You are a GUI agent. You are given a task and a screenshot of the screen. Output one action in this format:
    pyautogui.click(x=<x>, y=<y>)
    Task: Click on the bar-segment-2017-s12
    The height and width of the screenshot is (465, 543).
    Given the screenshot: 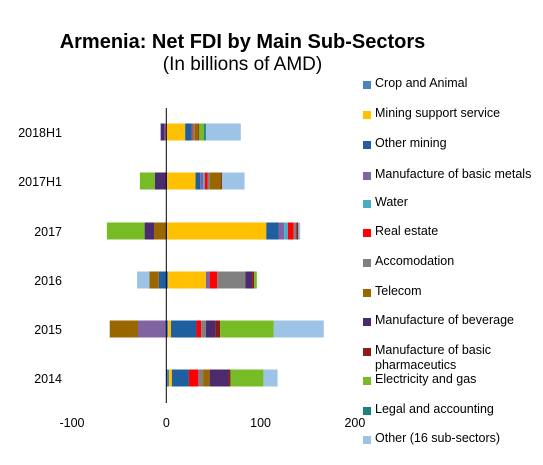 What is the action you would take?
    pyautogui.click(x=299, y=231)
    